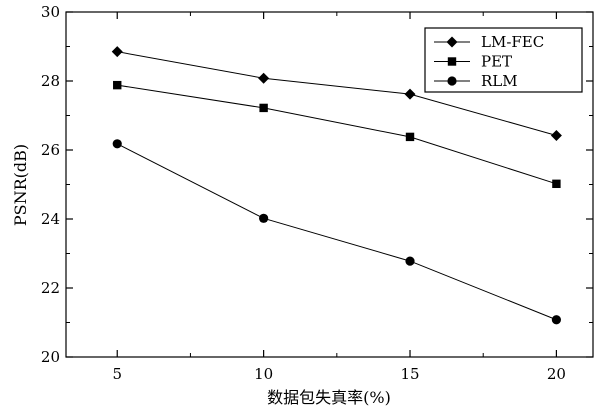 This screenshot has width=602, height=412. What do you see at coordinates (263, 374) in the screenshot?
I see `x-tick-label: 10` at bounding box center [263, 374].